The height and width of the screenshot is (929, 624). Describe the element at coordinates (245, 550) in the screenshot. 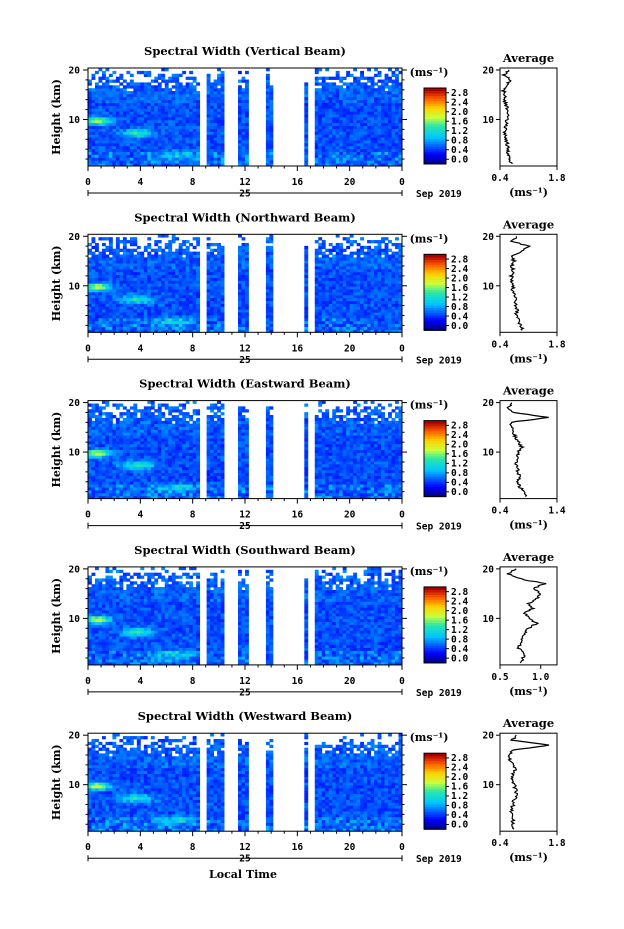

I see `panel-title: Spectral Width (Southward Beam)` at that location.